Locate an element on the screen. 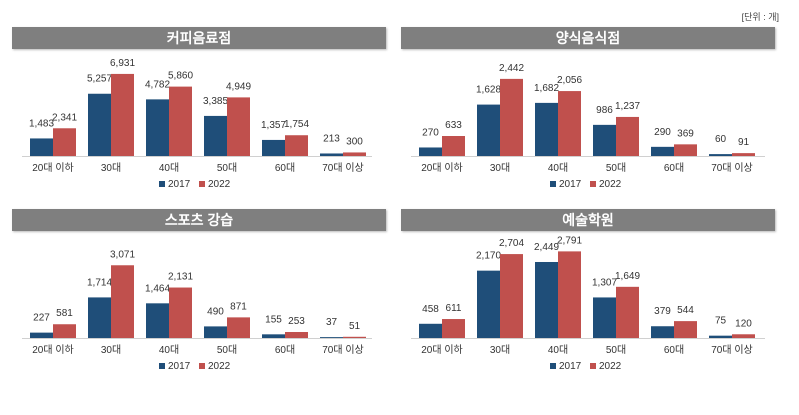 The height and width of the screenshot is (415, 799). data-label-2017: 290 is located at coordinates (662, 132).